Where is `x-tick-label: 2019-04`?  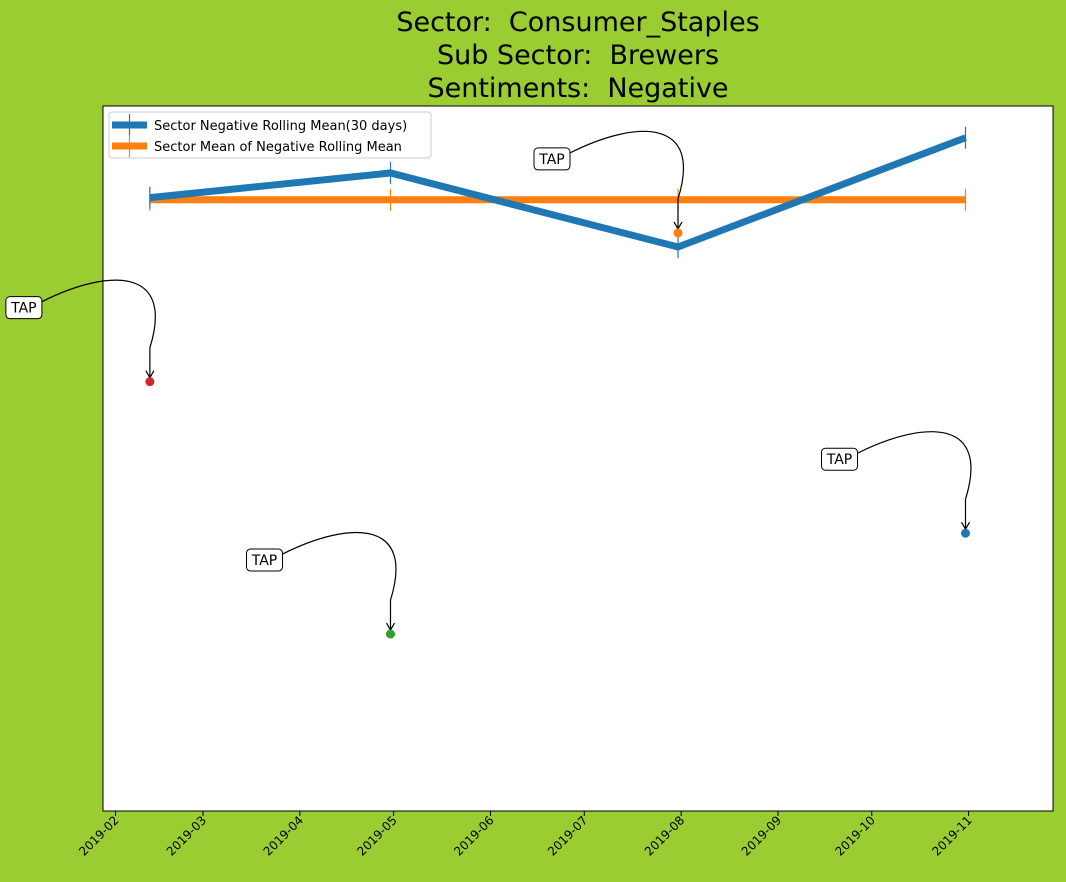 x-tick-label: 2019-04 is located at coordinates (283, 835).